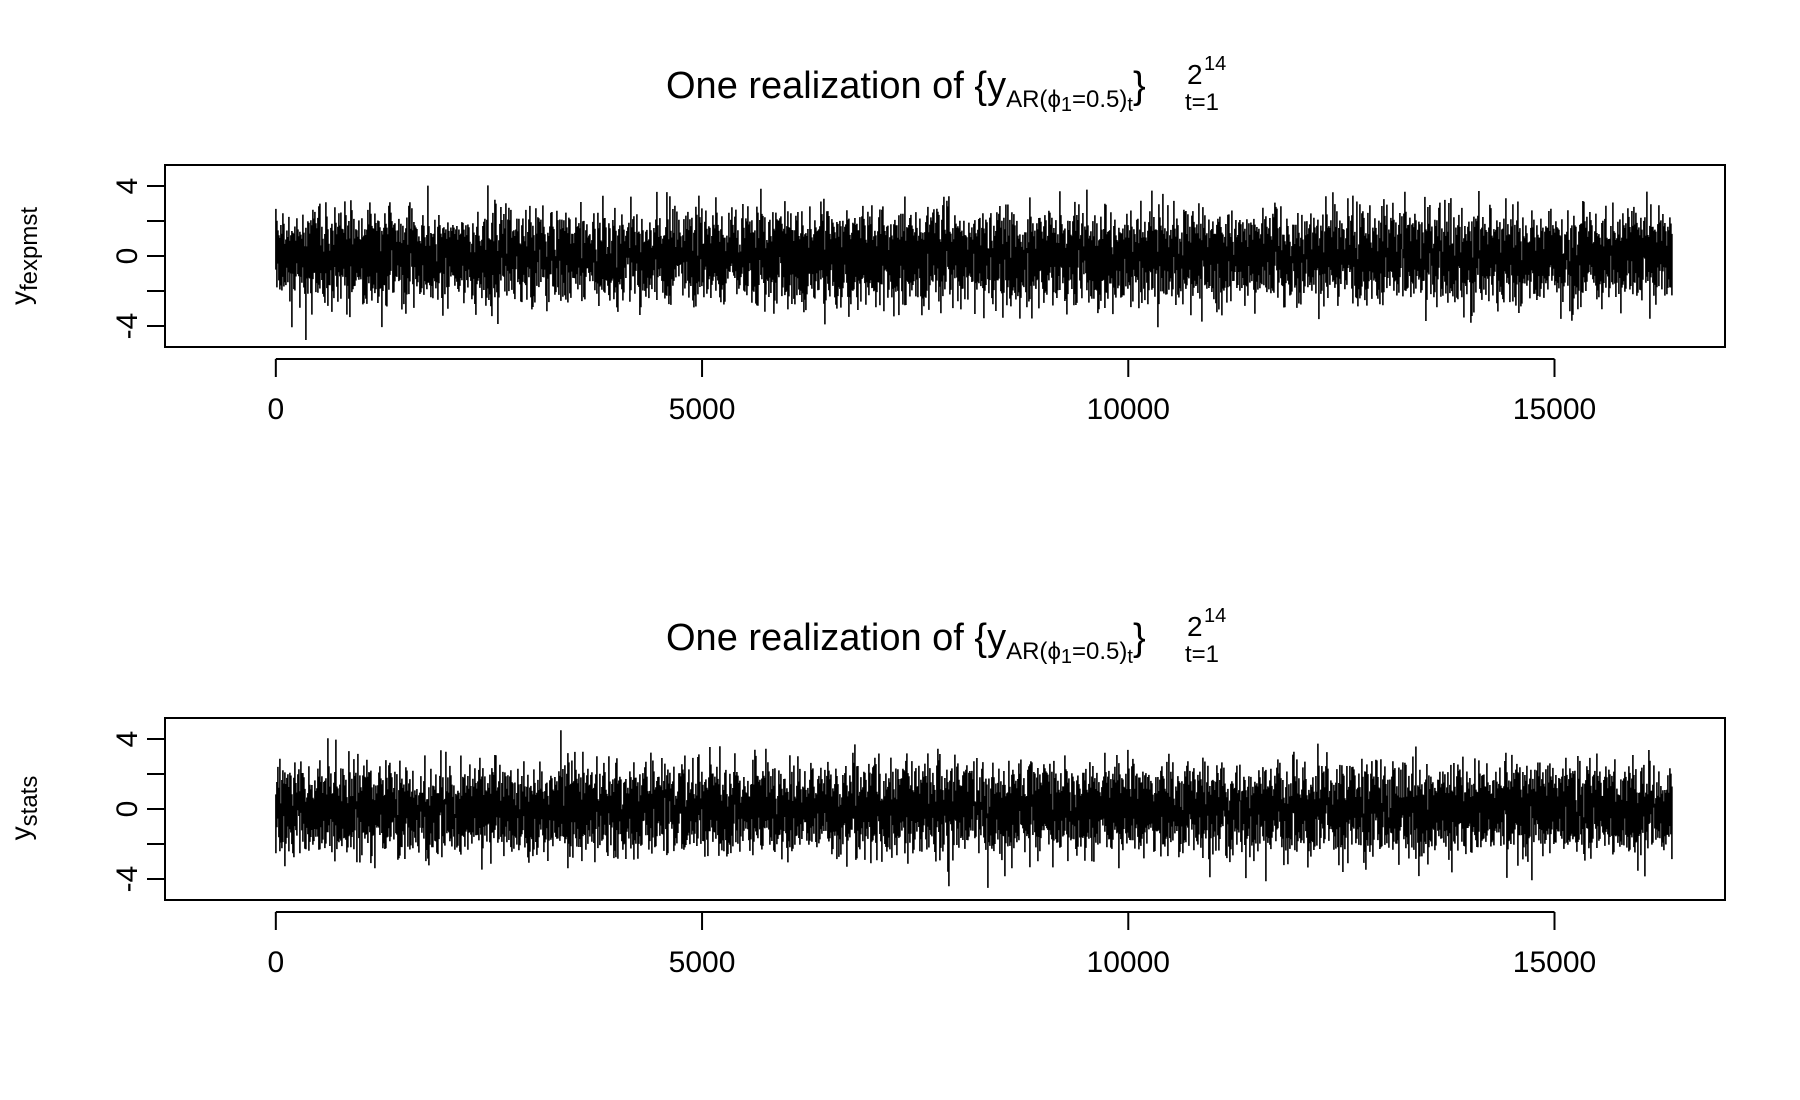 The width and height of the screenshot is (1800, 1100). Describe the element at coordinates (24, 256) in the screenshot. I see `panel-1-y-axis-label: yfexpmst` at that location.